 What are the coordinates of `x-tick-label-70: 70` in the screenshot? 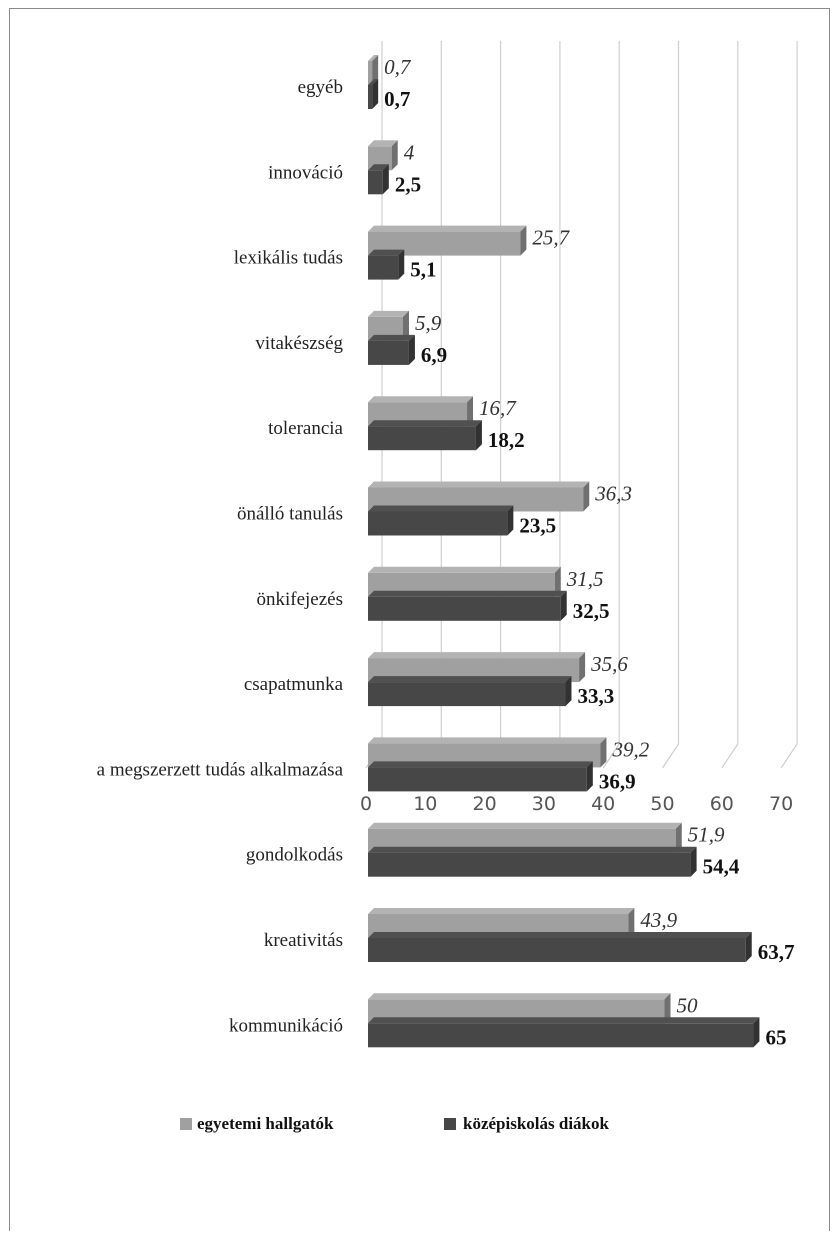 It's located at (781, 804).